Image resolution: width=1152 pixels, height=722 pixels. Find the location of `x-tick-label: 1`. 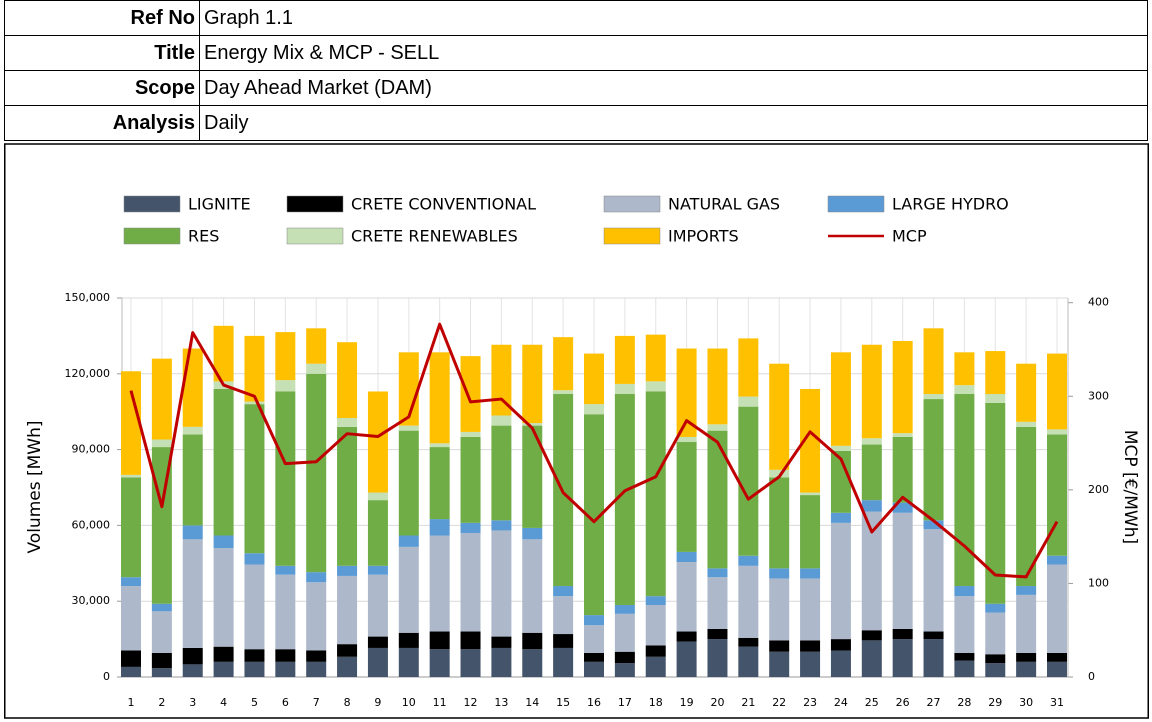

x-tick-label: 1 is located at coordinates (131, 702).